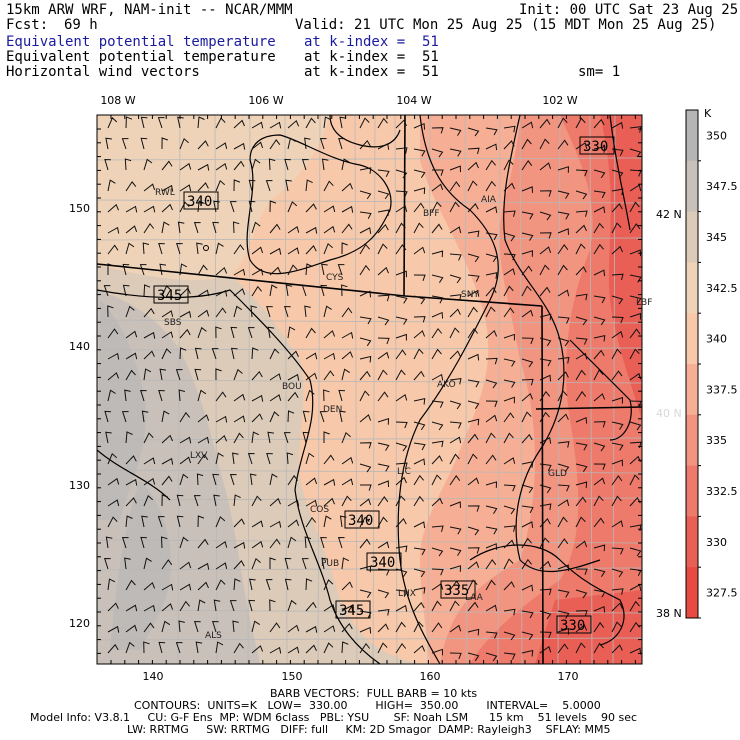  I want to click on station-label: RWL, so click(165, 193).